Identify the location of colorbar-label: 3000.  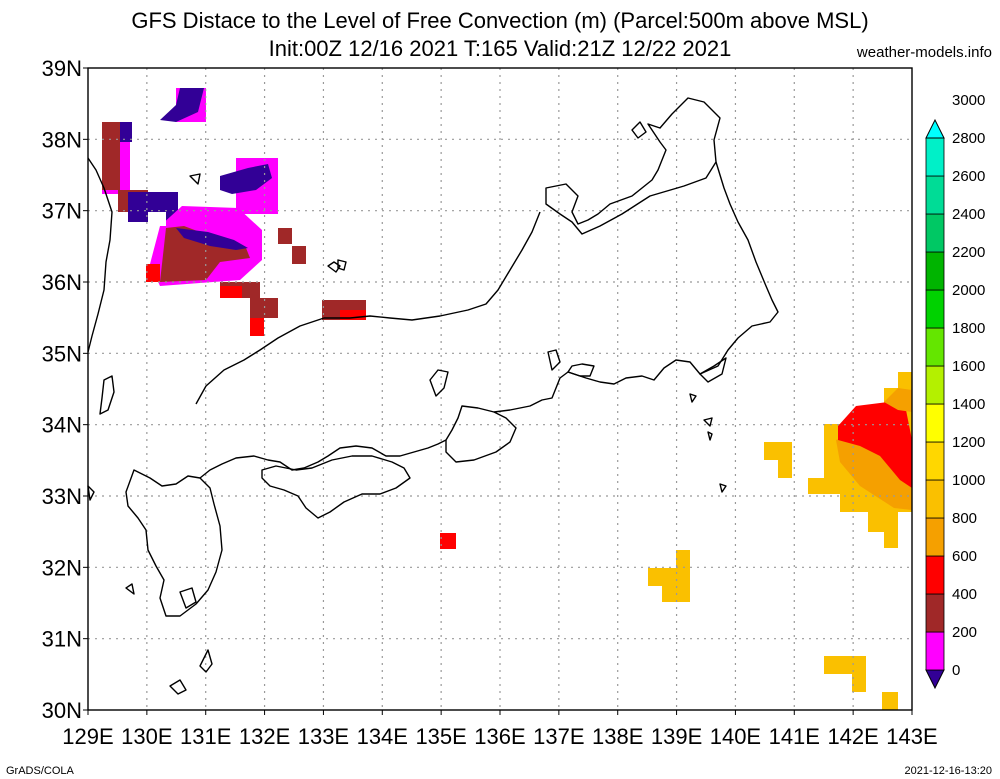
(968, 100).